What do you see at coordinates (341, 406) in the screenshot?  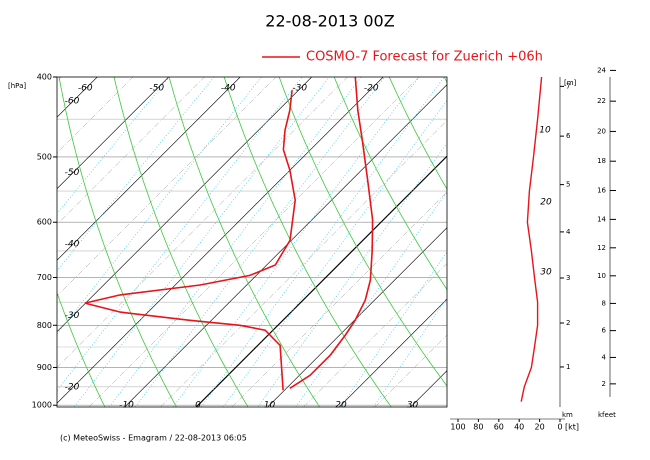 I see `isotherm-label: 20` at bounding box center [341, 406].